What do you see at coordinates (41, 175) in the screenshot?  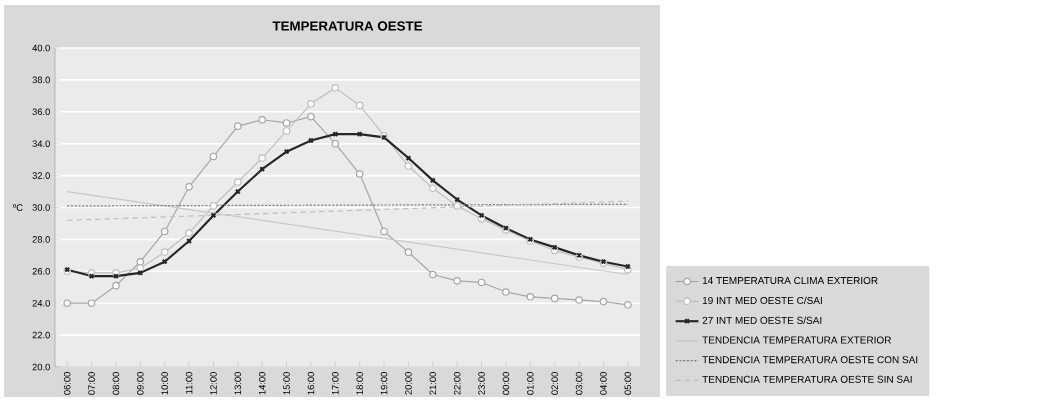 I see `y-tick-label: 32.0` at bounding box center [41, 175].